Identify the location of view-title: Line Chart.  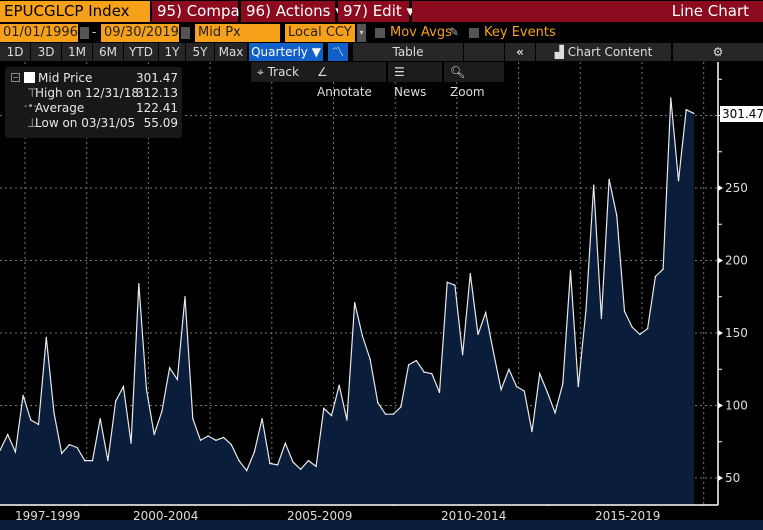
(587, 11).